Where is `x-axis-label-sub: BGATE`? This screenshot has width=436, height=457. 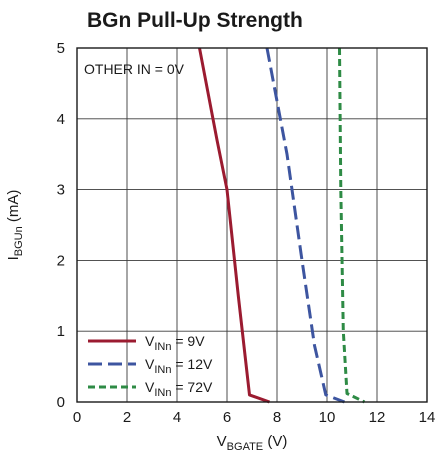
x-axis-label-sub: BGATE is located at coordinates (245, 447).